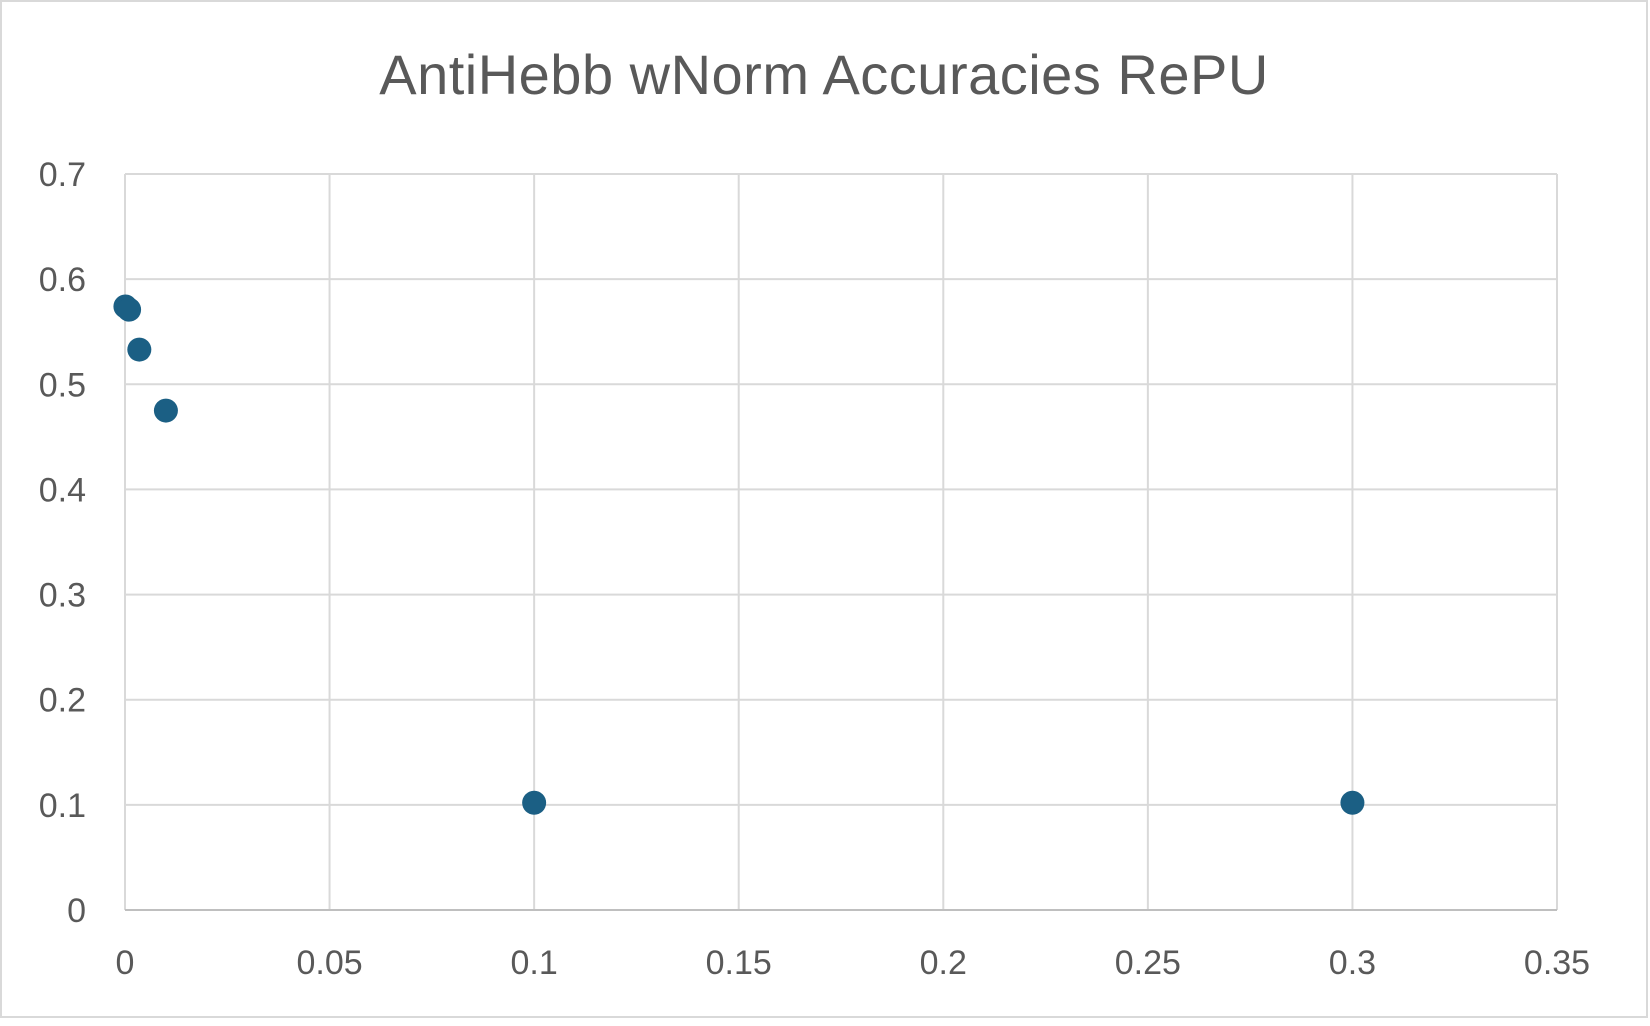 The width and height of the screenshot is (1650, 1026). What do you see at coordinates (534, 963) in the screenshot?
I see `x-tick-label: 0.1` at bounding box center [534, 963].